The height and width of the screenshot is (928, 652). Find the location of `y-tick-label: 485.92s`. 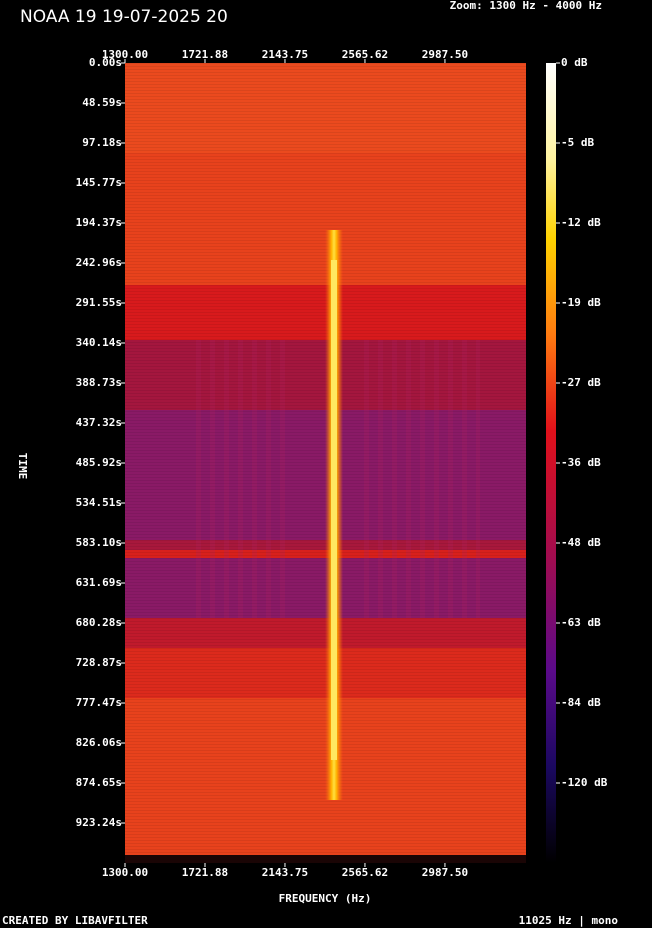

y-tick-label: 485.92s is located at coordinates (99, 462).